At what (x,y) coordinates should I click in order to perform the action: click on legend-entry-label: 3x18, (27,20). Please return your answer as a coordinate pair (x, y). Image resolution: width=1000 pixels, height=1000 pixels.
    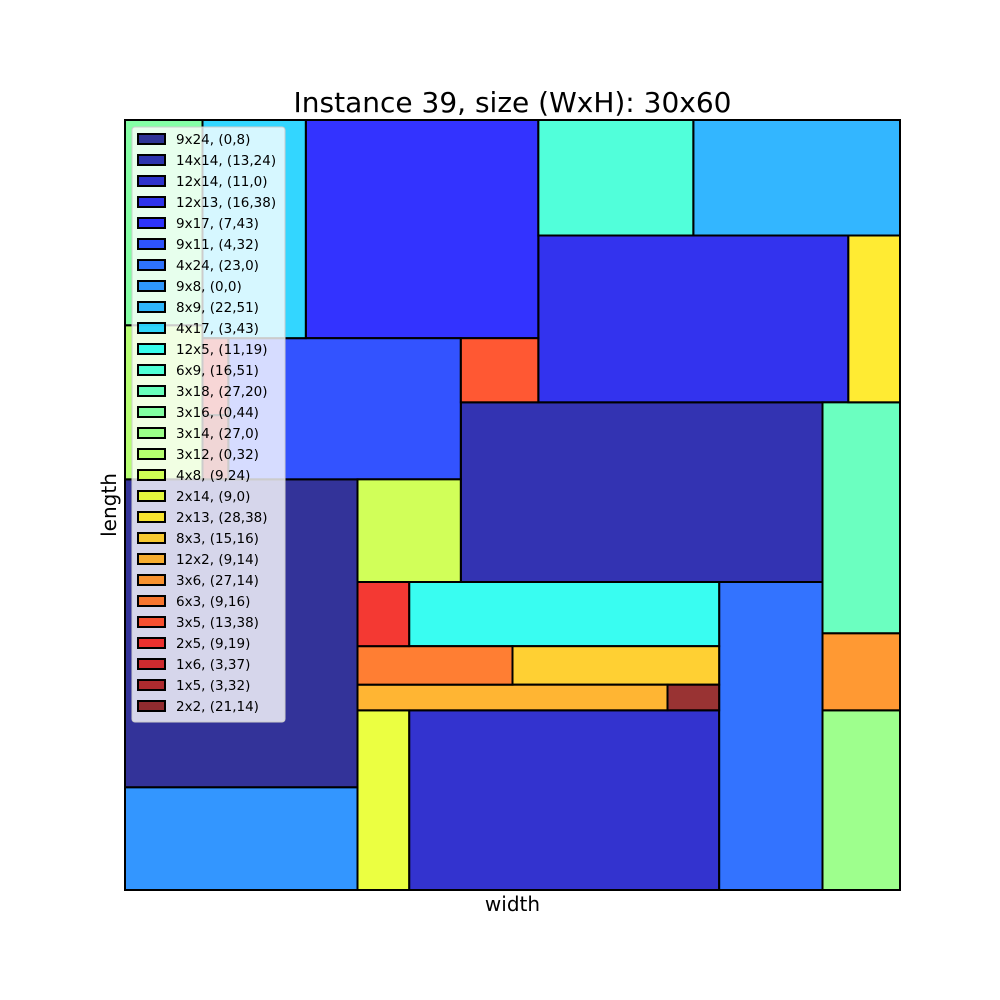
    Looking at the image, I should click on (222, 392).